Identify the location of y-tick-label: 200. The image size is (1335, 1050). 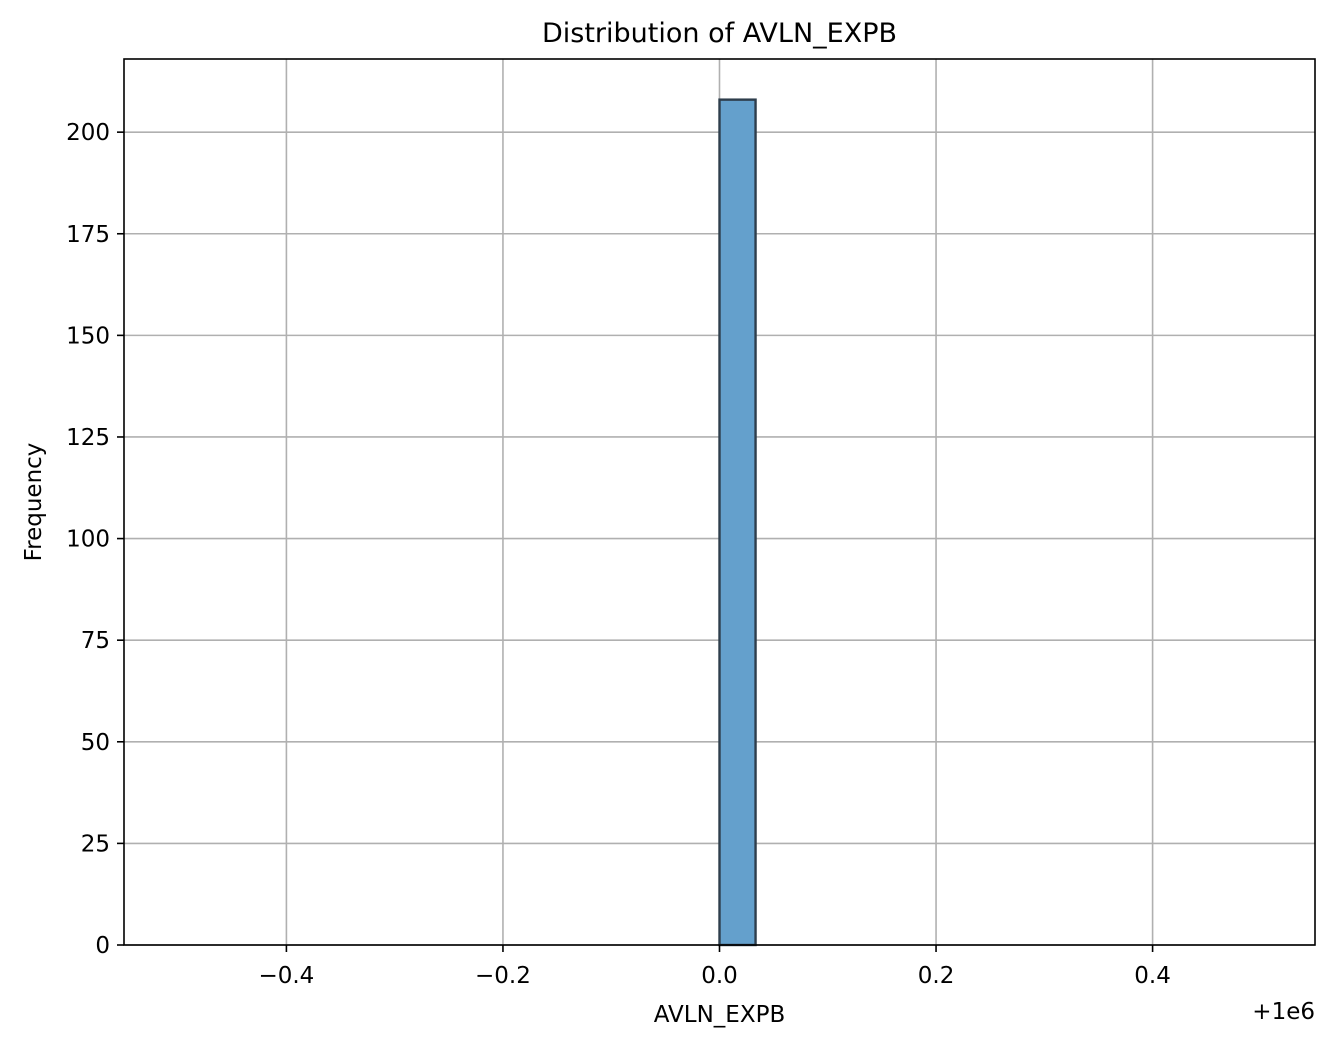
(88, 133).